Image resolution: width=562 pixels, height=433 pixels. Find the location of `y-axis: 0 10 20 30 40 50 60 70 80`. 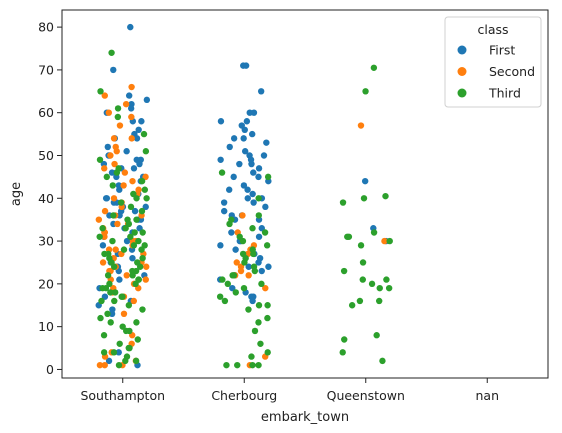

y-axis: 0 10 20 30 40 50 60 70 80 is located at coordinates (50, 198).